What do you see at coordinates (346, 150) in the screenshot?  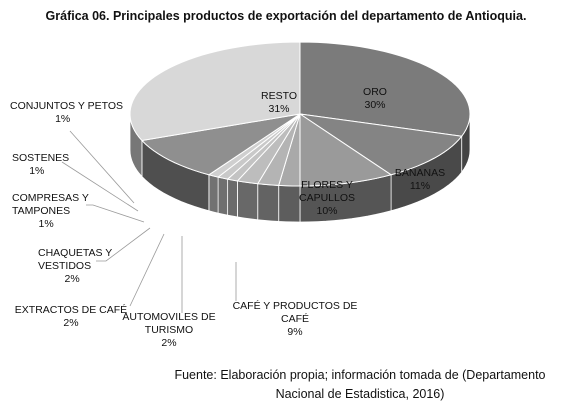 I see `slice-cafe-y-productos-de-cafe` at bounding box center [346, 150].